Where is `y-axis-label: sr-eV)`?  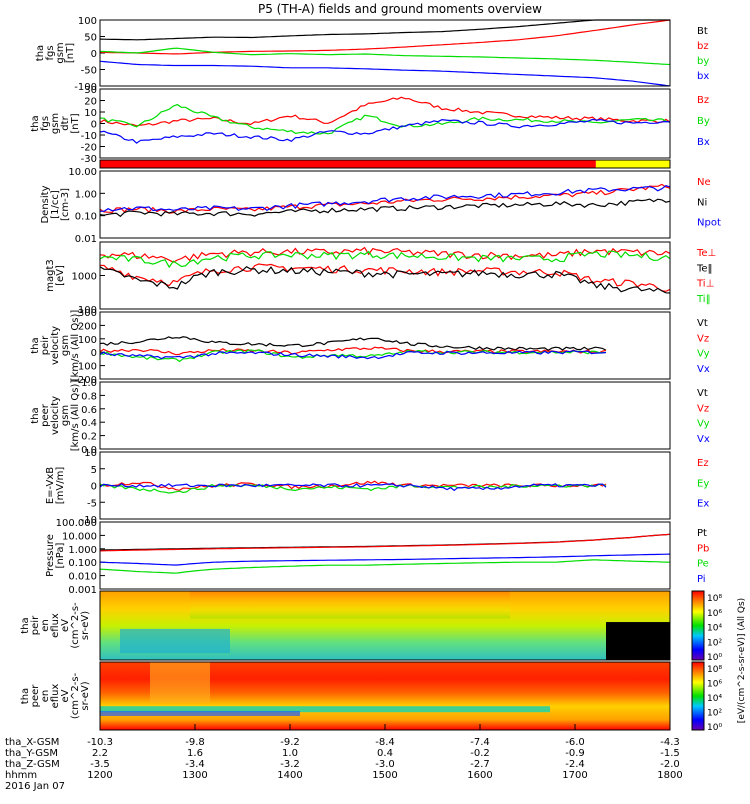 y-axis-label: sr-eV) is located at coordinates (85, 625).